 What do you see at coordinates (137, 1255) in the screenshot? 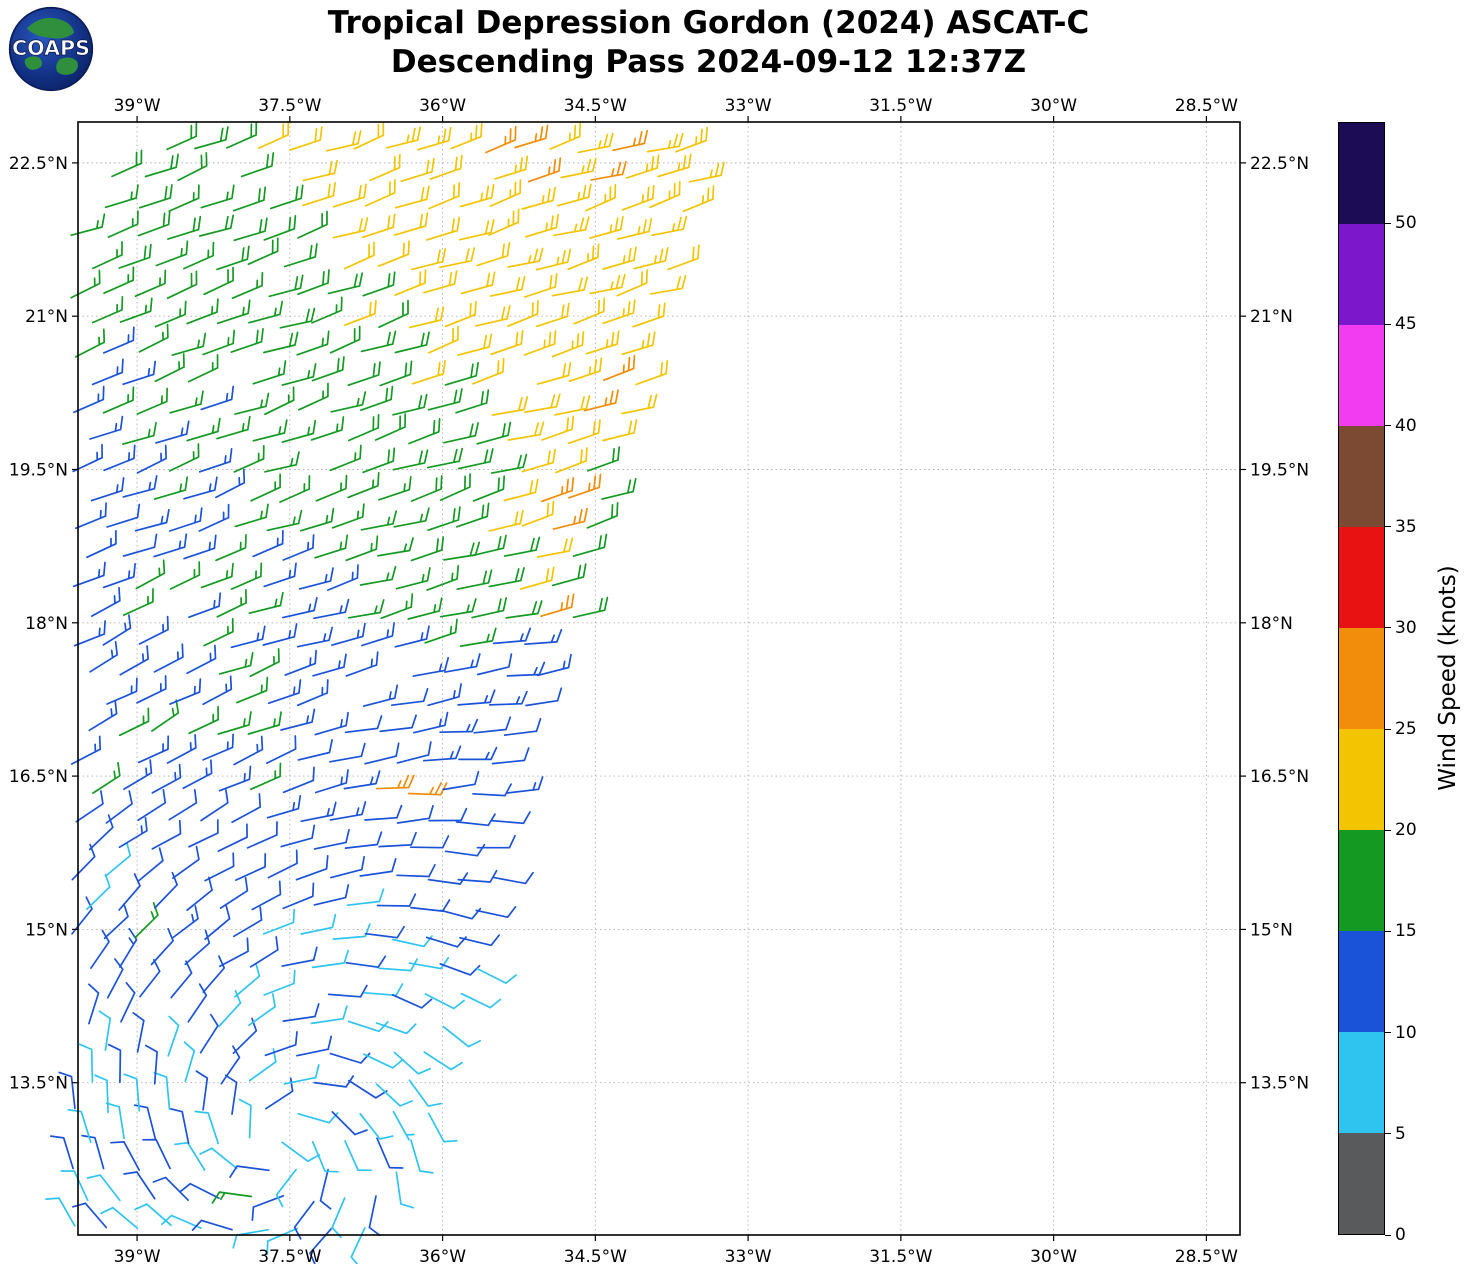
I see `x-tick-label-bottom: 39°W` at bounding box center [137, 1255].